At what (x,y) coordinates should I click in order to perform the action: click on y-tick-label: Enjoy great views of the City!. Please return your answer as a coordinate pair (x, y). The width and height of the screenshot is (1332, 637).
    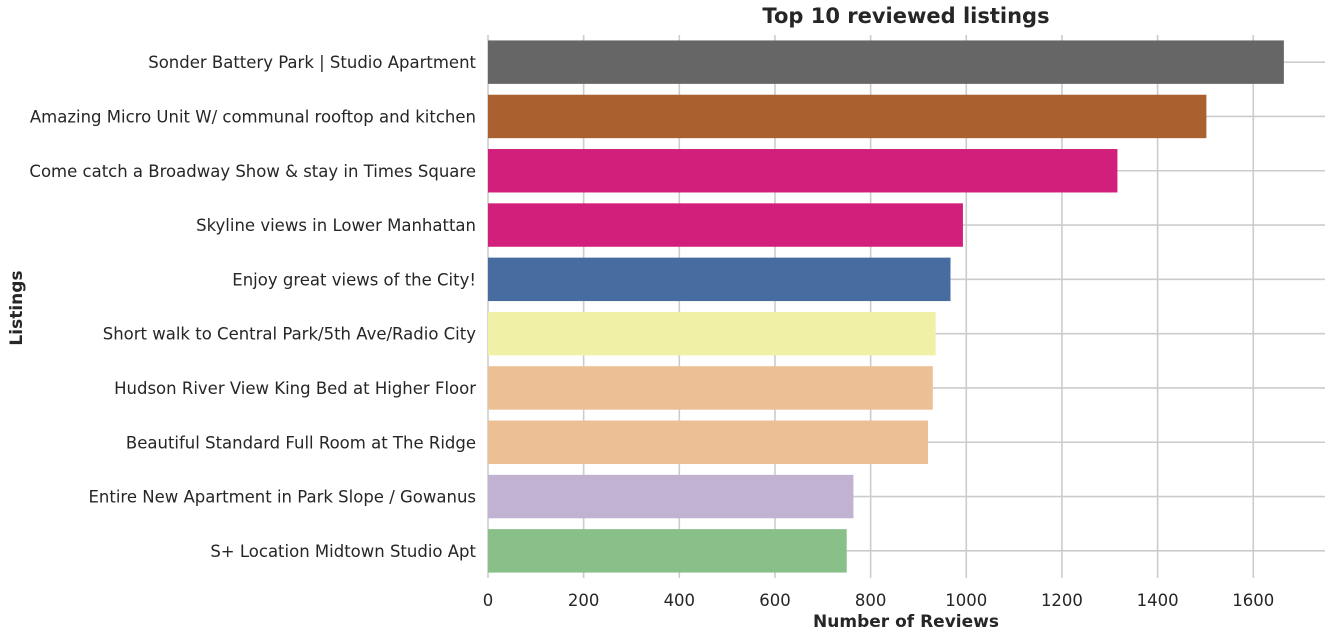
    Looking at the image, I should click on (354, 279).